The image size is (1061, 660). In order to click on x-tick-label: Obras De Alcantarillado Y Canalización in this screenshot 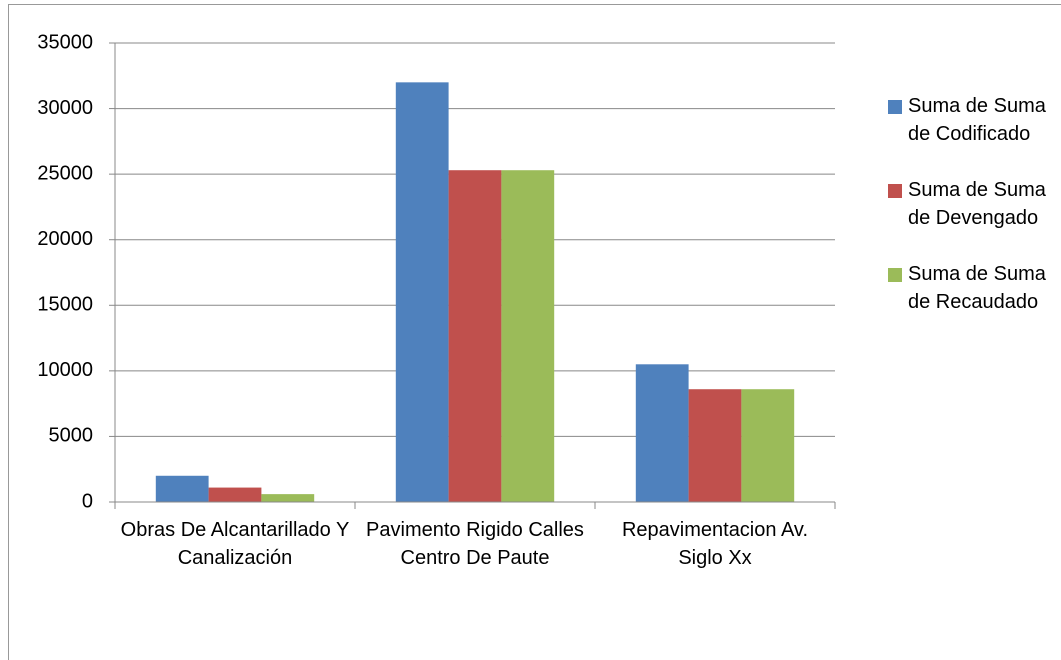, I will do `click(235, 544)`.